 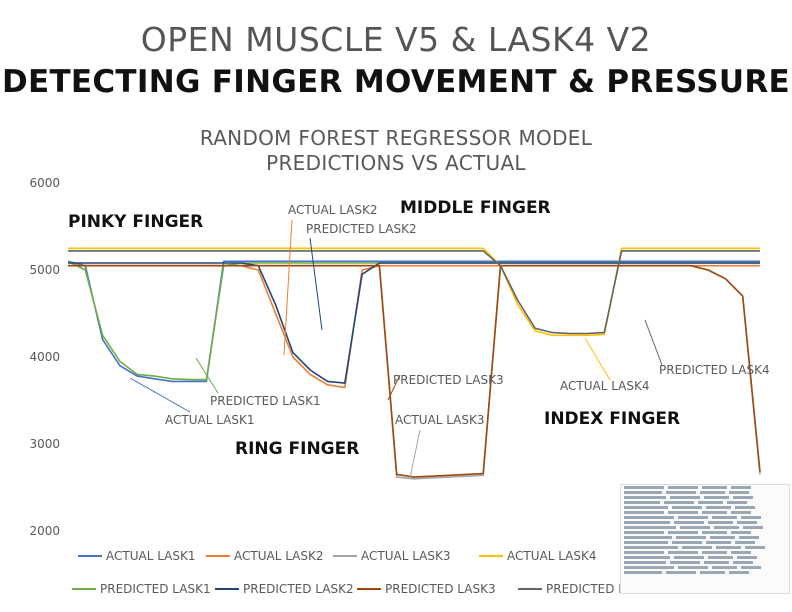 I want to click on annotation-5: PREDICTED LASK2, so click(x=361, y=229).